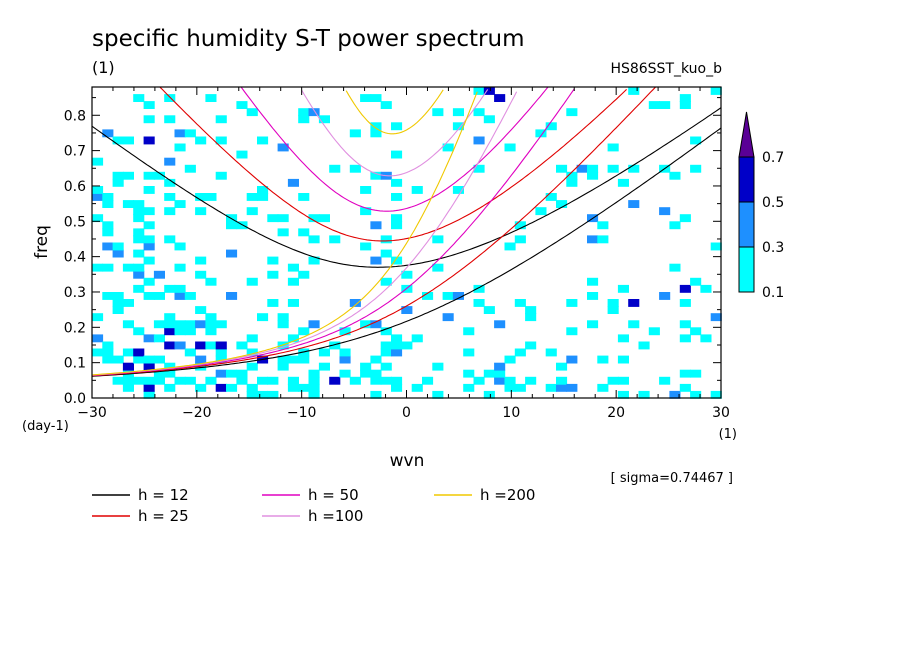  I want to click on y-tick-label: 0.2, so click(75, 328).